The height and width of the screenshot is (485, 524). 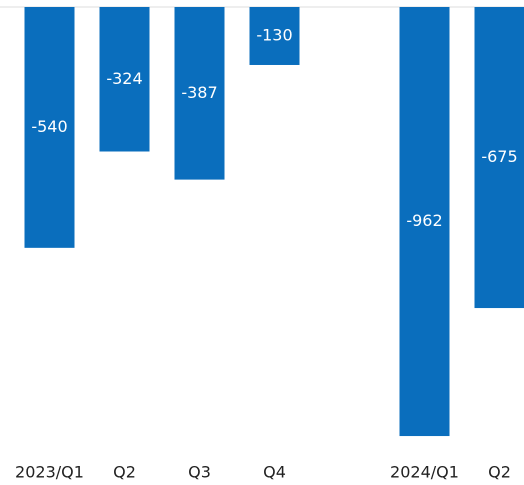 I want to click on x-tick-label: Q4, so click(x=274, y=472).